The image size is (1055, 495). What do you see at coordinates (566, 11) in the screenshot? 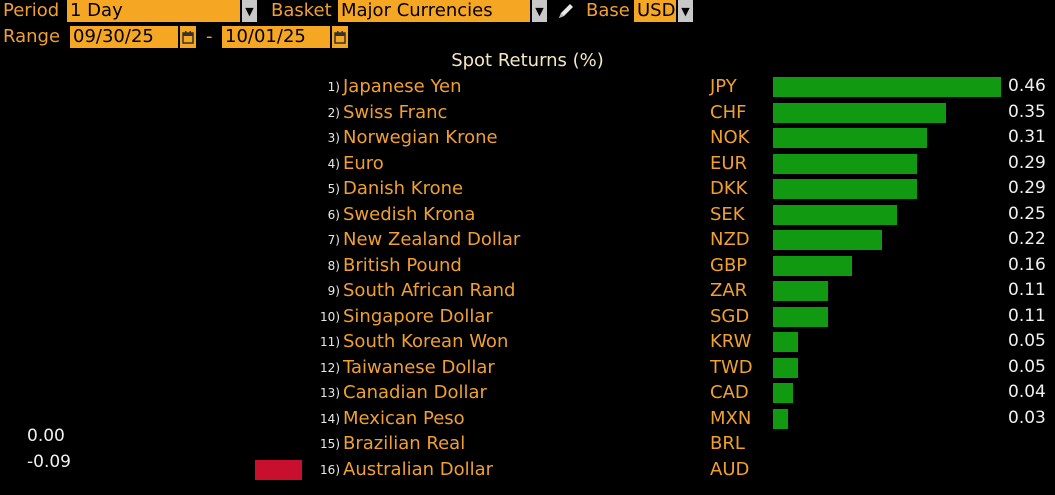
I see `pencil-icon` at bounding box center [566, 11].